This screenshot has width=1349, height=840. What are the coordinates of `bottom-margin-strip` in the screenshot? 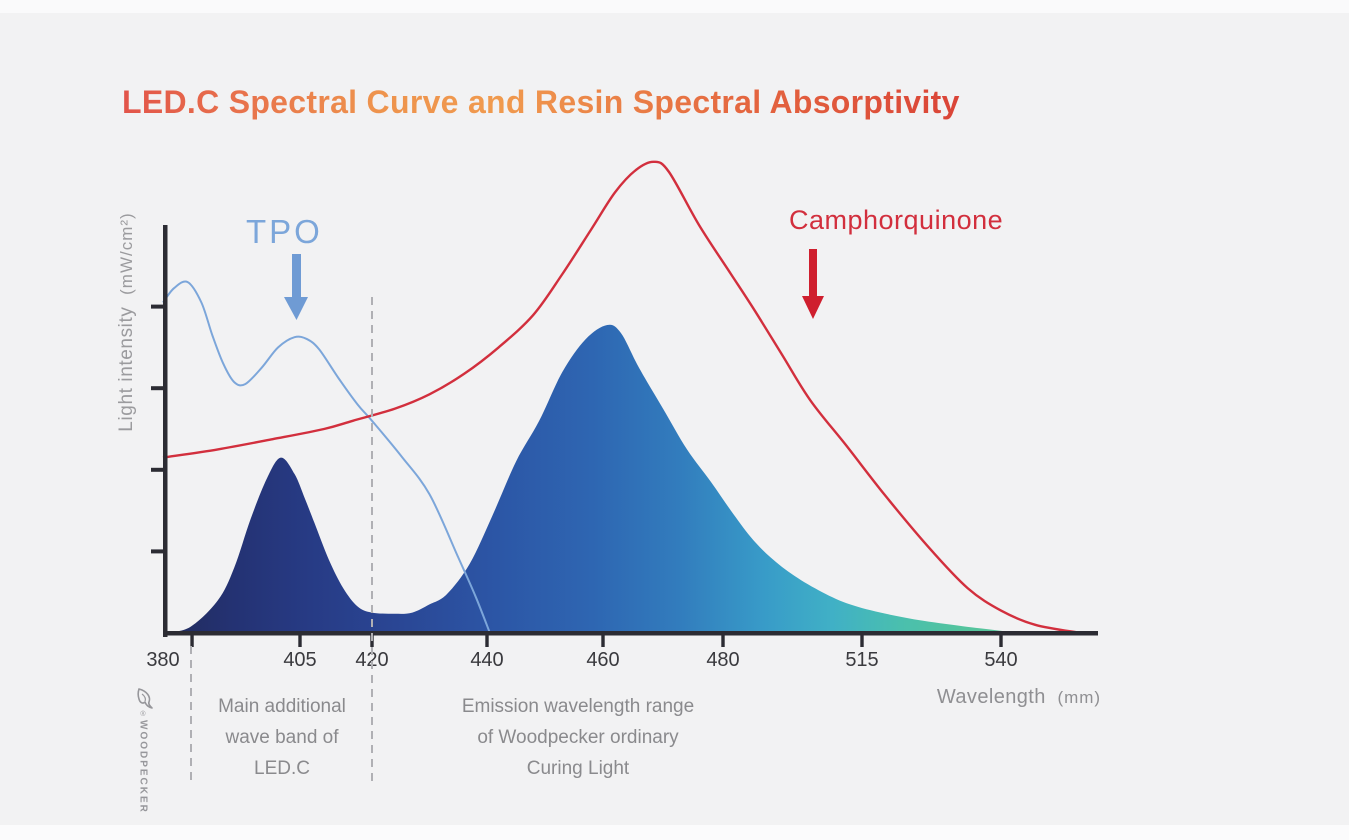 It's located at (674, 832).